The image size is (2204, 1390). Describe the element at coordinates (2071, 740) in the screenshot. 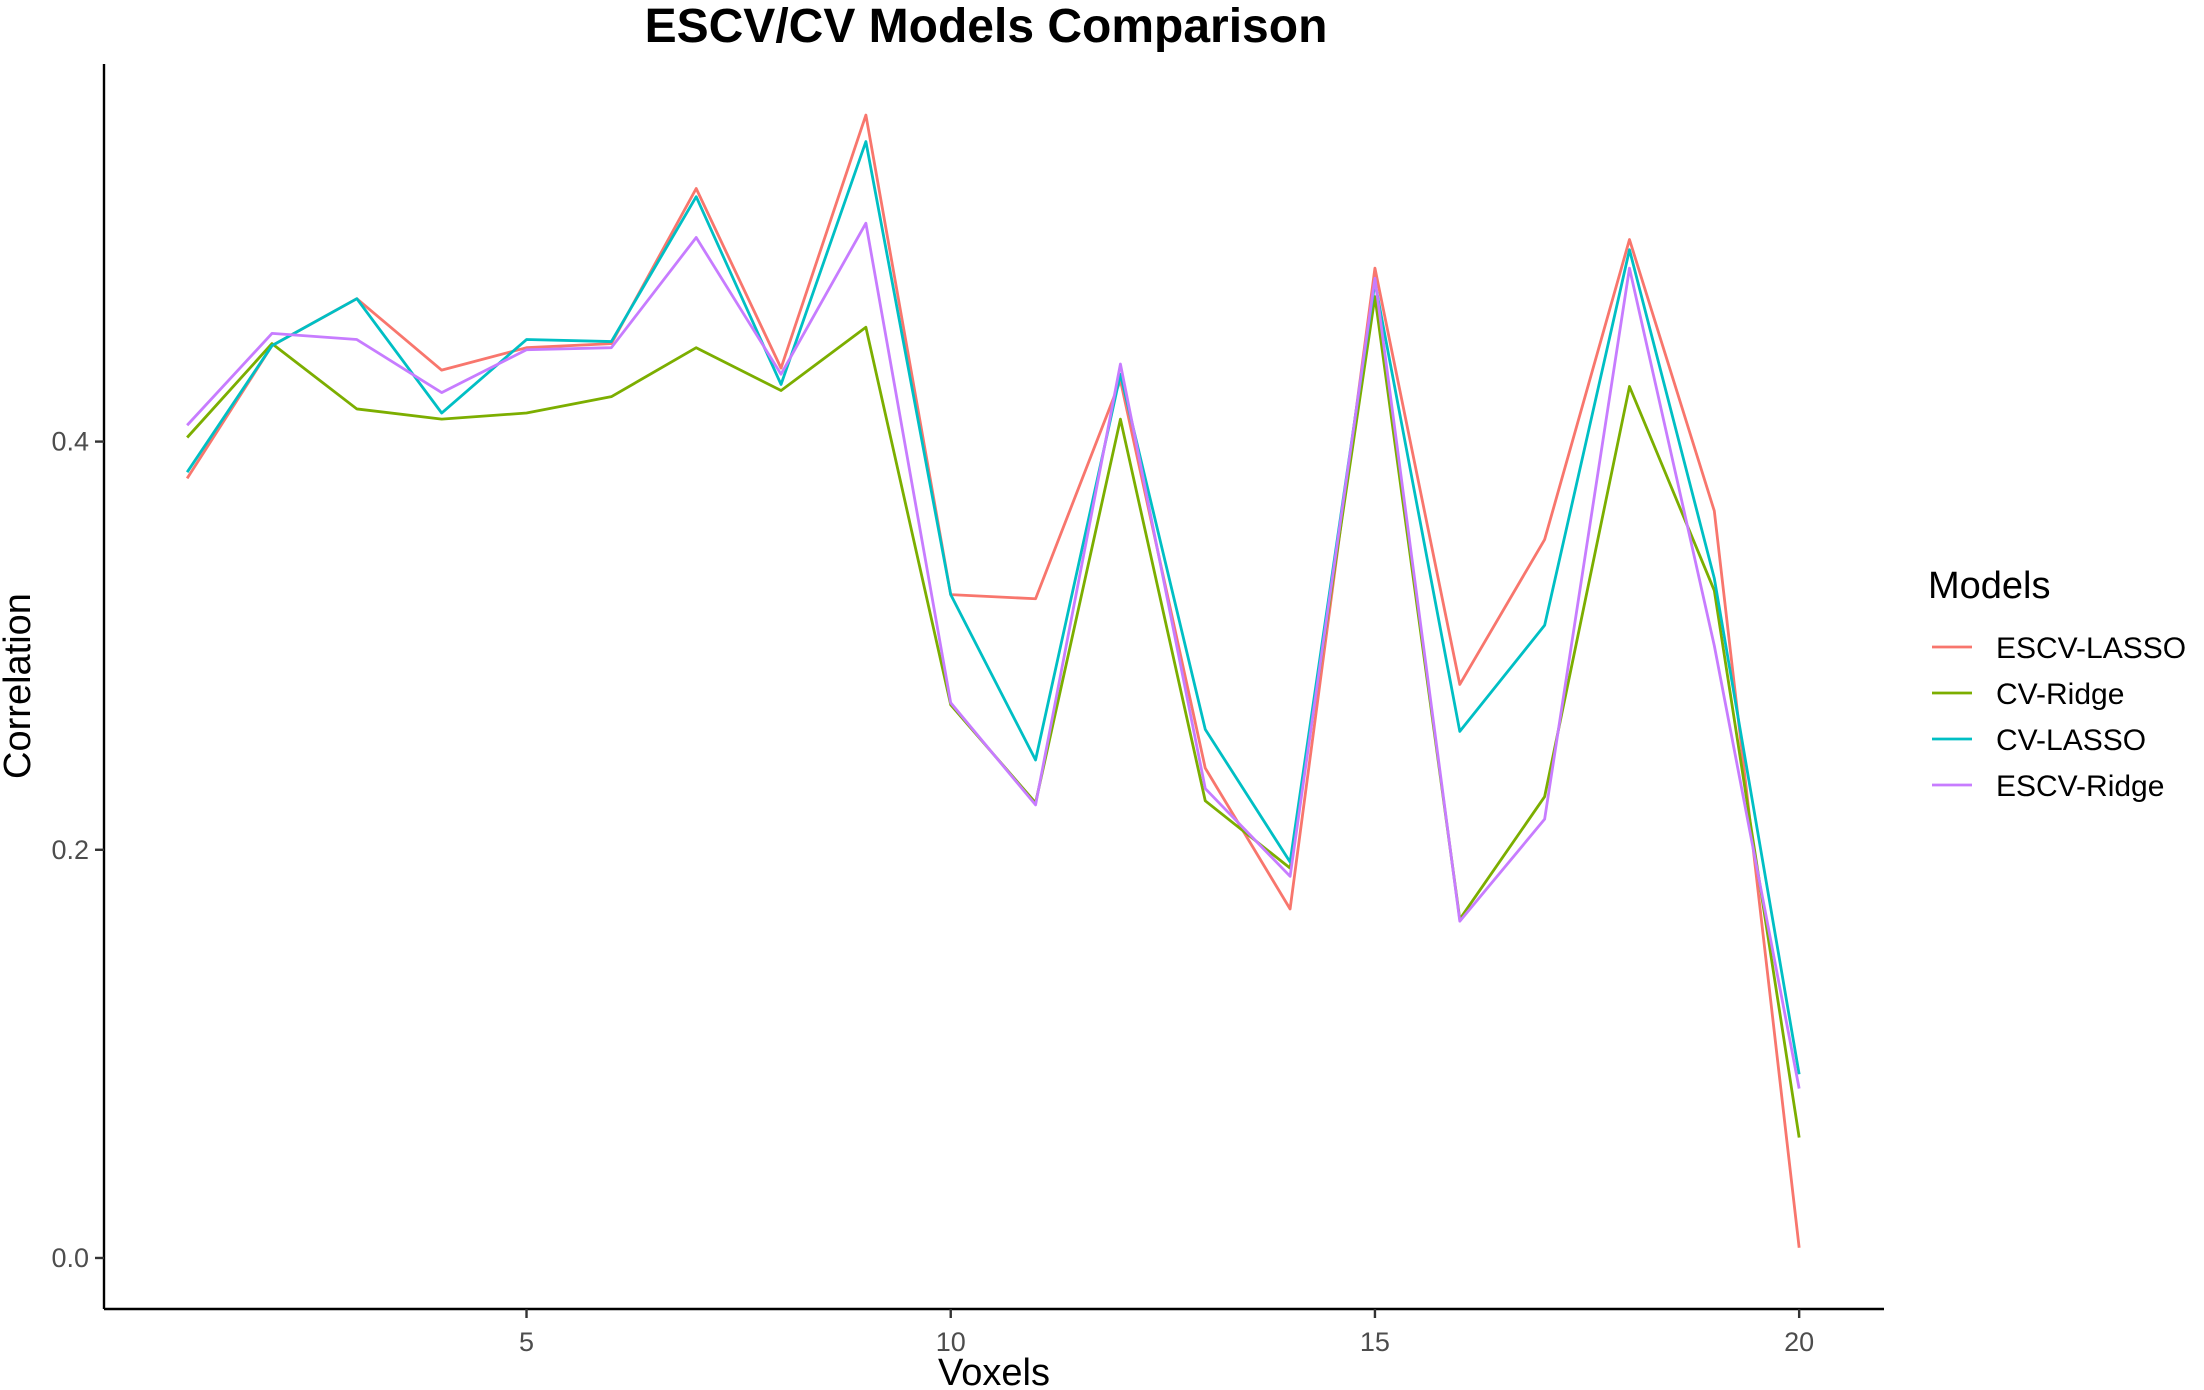

I see `legend-label-cv-lasso: CV-LASSO` at that location.